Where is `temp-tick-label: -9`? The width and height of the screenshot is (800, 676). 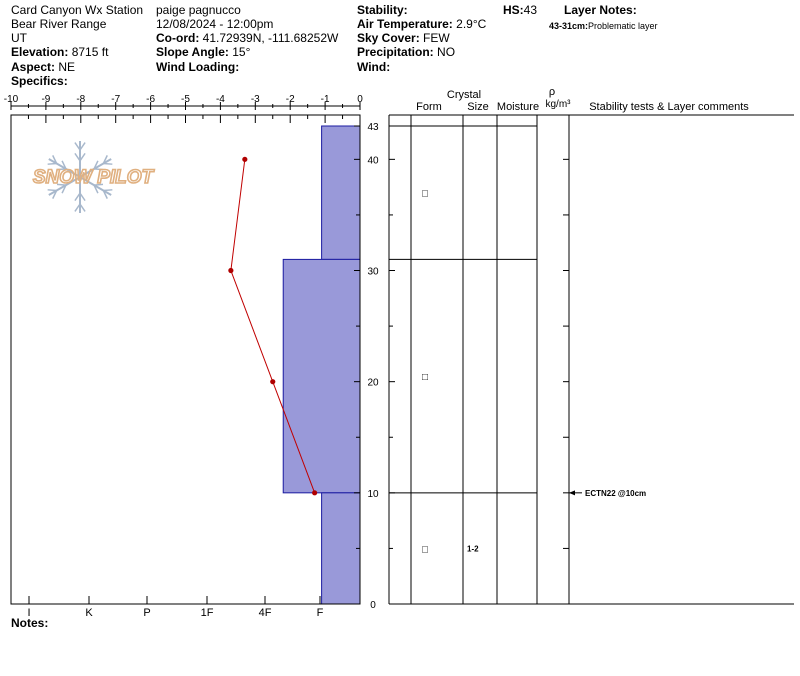 temp-tick-label: -9 is located at coordinates (45, 99).